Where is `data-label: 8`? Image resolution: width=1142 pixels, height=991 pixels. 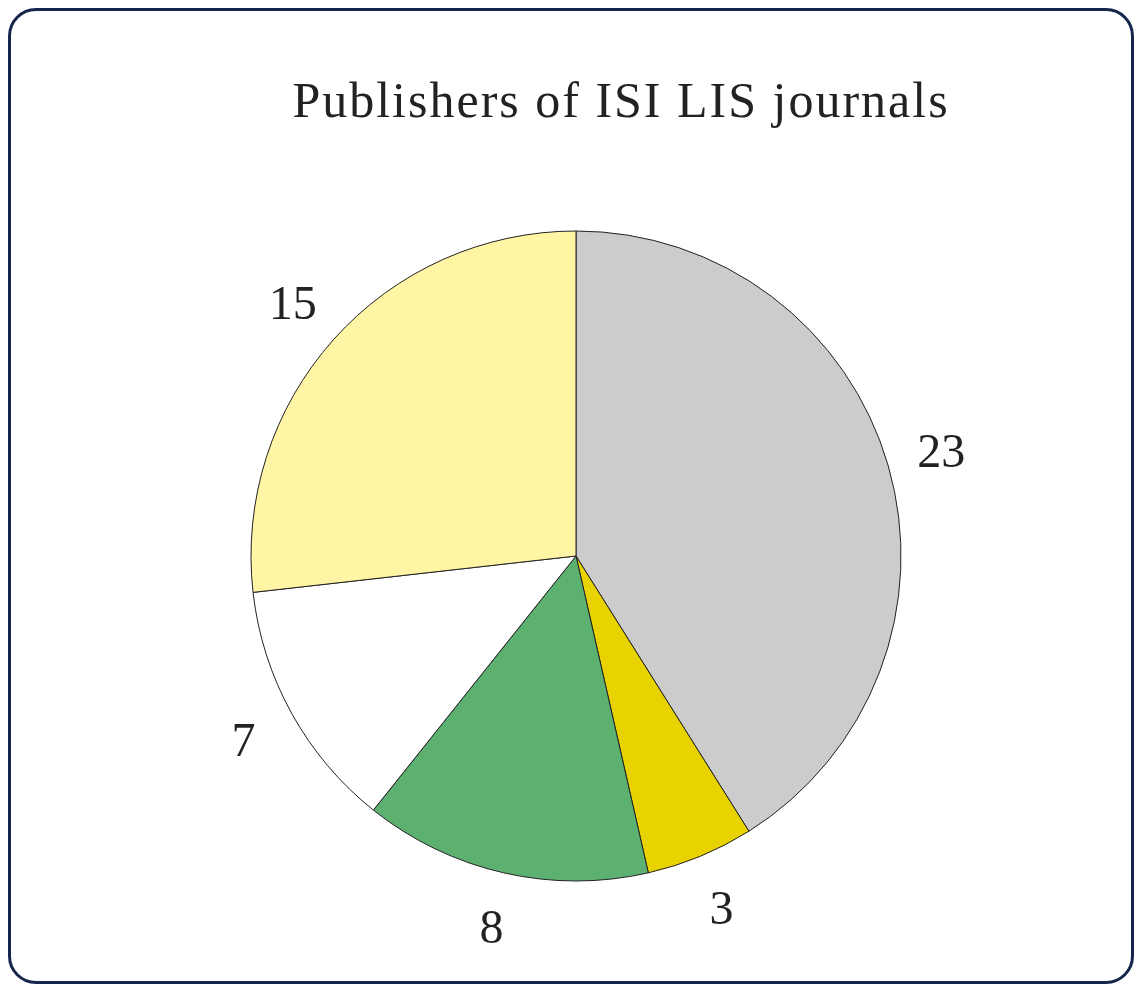
data-label: 8 is located at coordinates (491, 926).